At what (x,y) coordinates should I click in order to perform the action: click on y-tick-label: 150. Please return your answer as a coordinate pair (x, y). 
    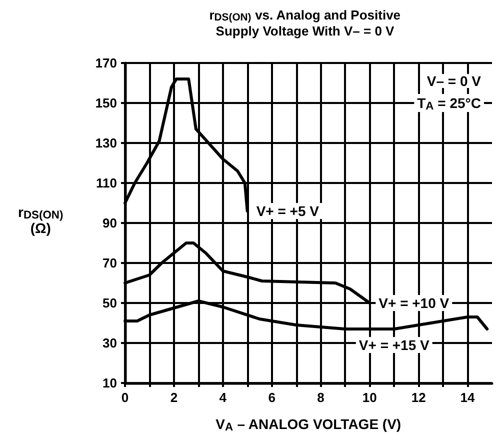
    Looking at the image, I should click on (106, 103).